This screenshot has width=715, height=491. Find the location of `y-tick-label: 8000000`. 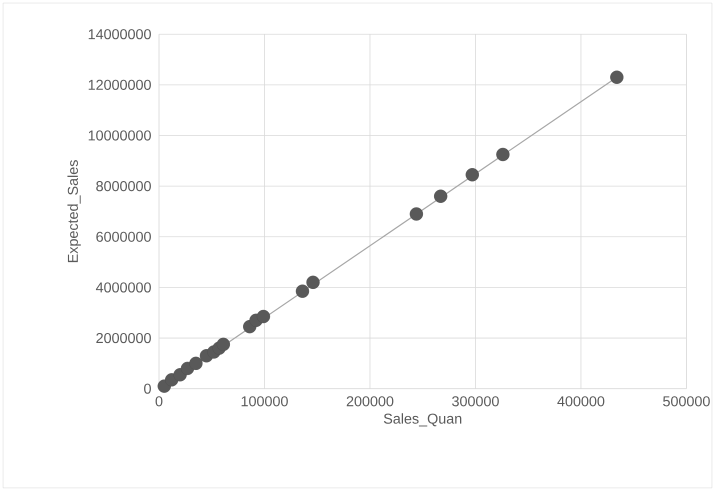

y-tick-label: 8000000 is located at coordinates (123, 186).